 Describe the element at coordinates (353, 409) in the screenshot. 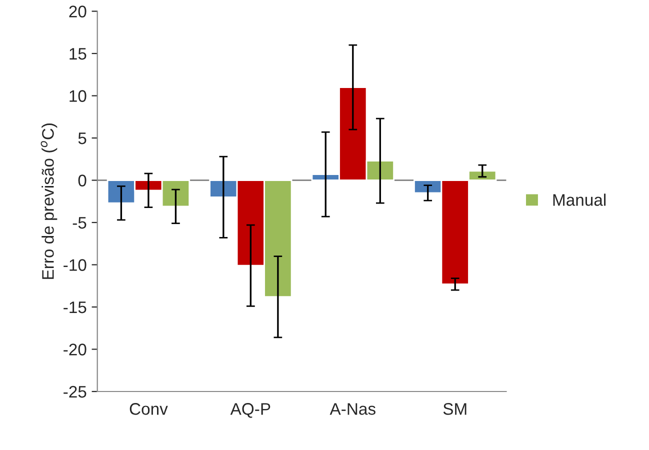

I see `x-tick-label: A-Nas` at that location.